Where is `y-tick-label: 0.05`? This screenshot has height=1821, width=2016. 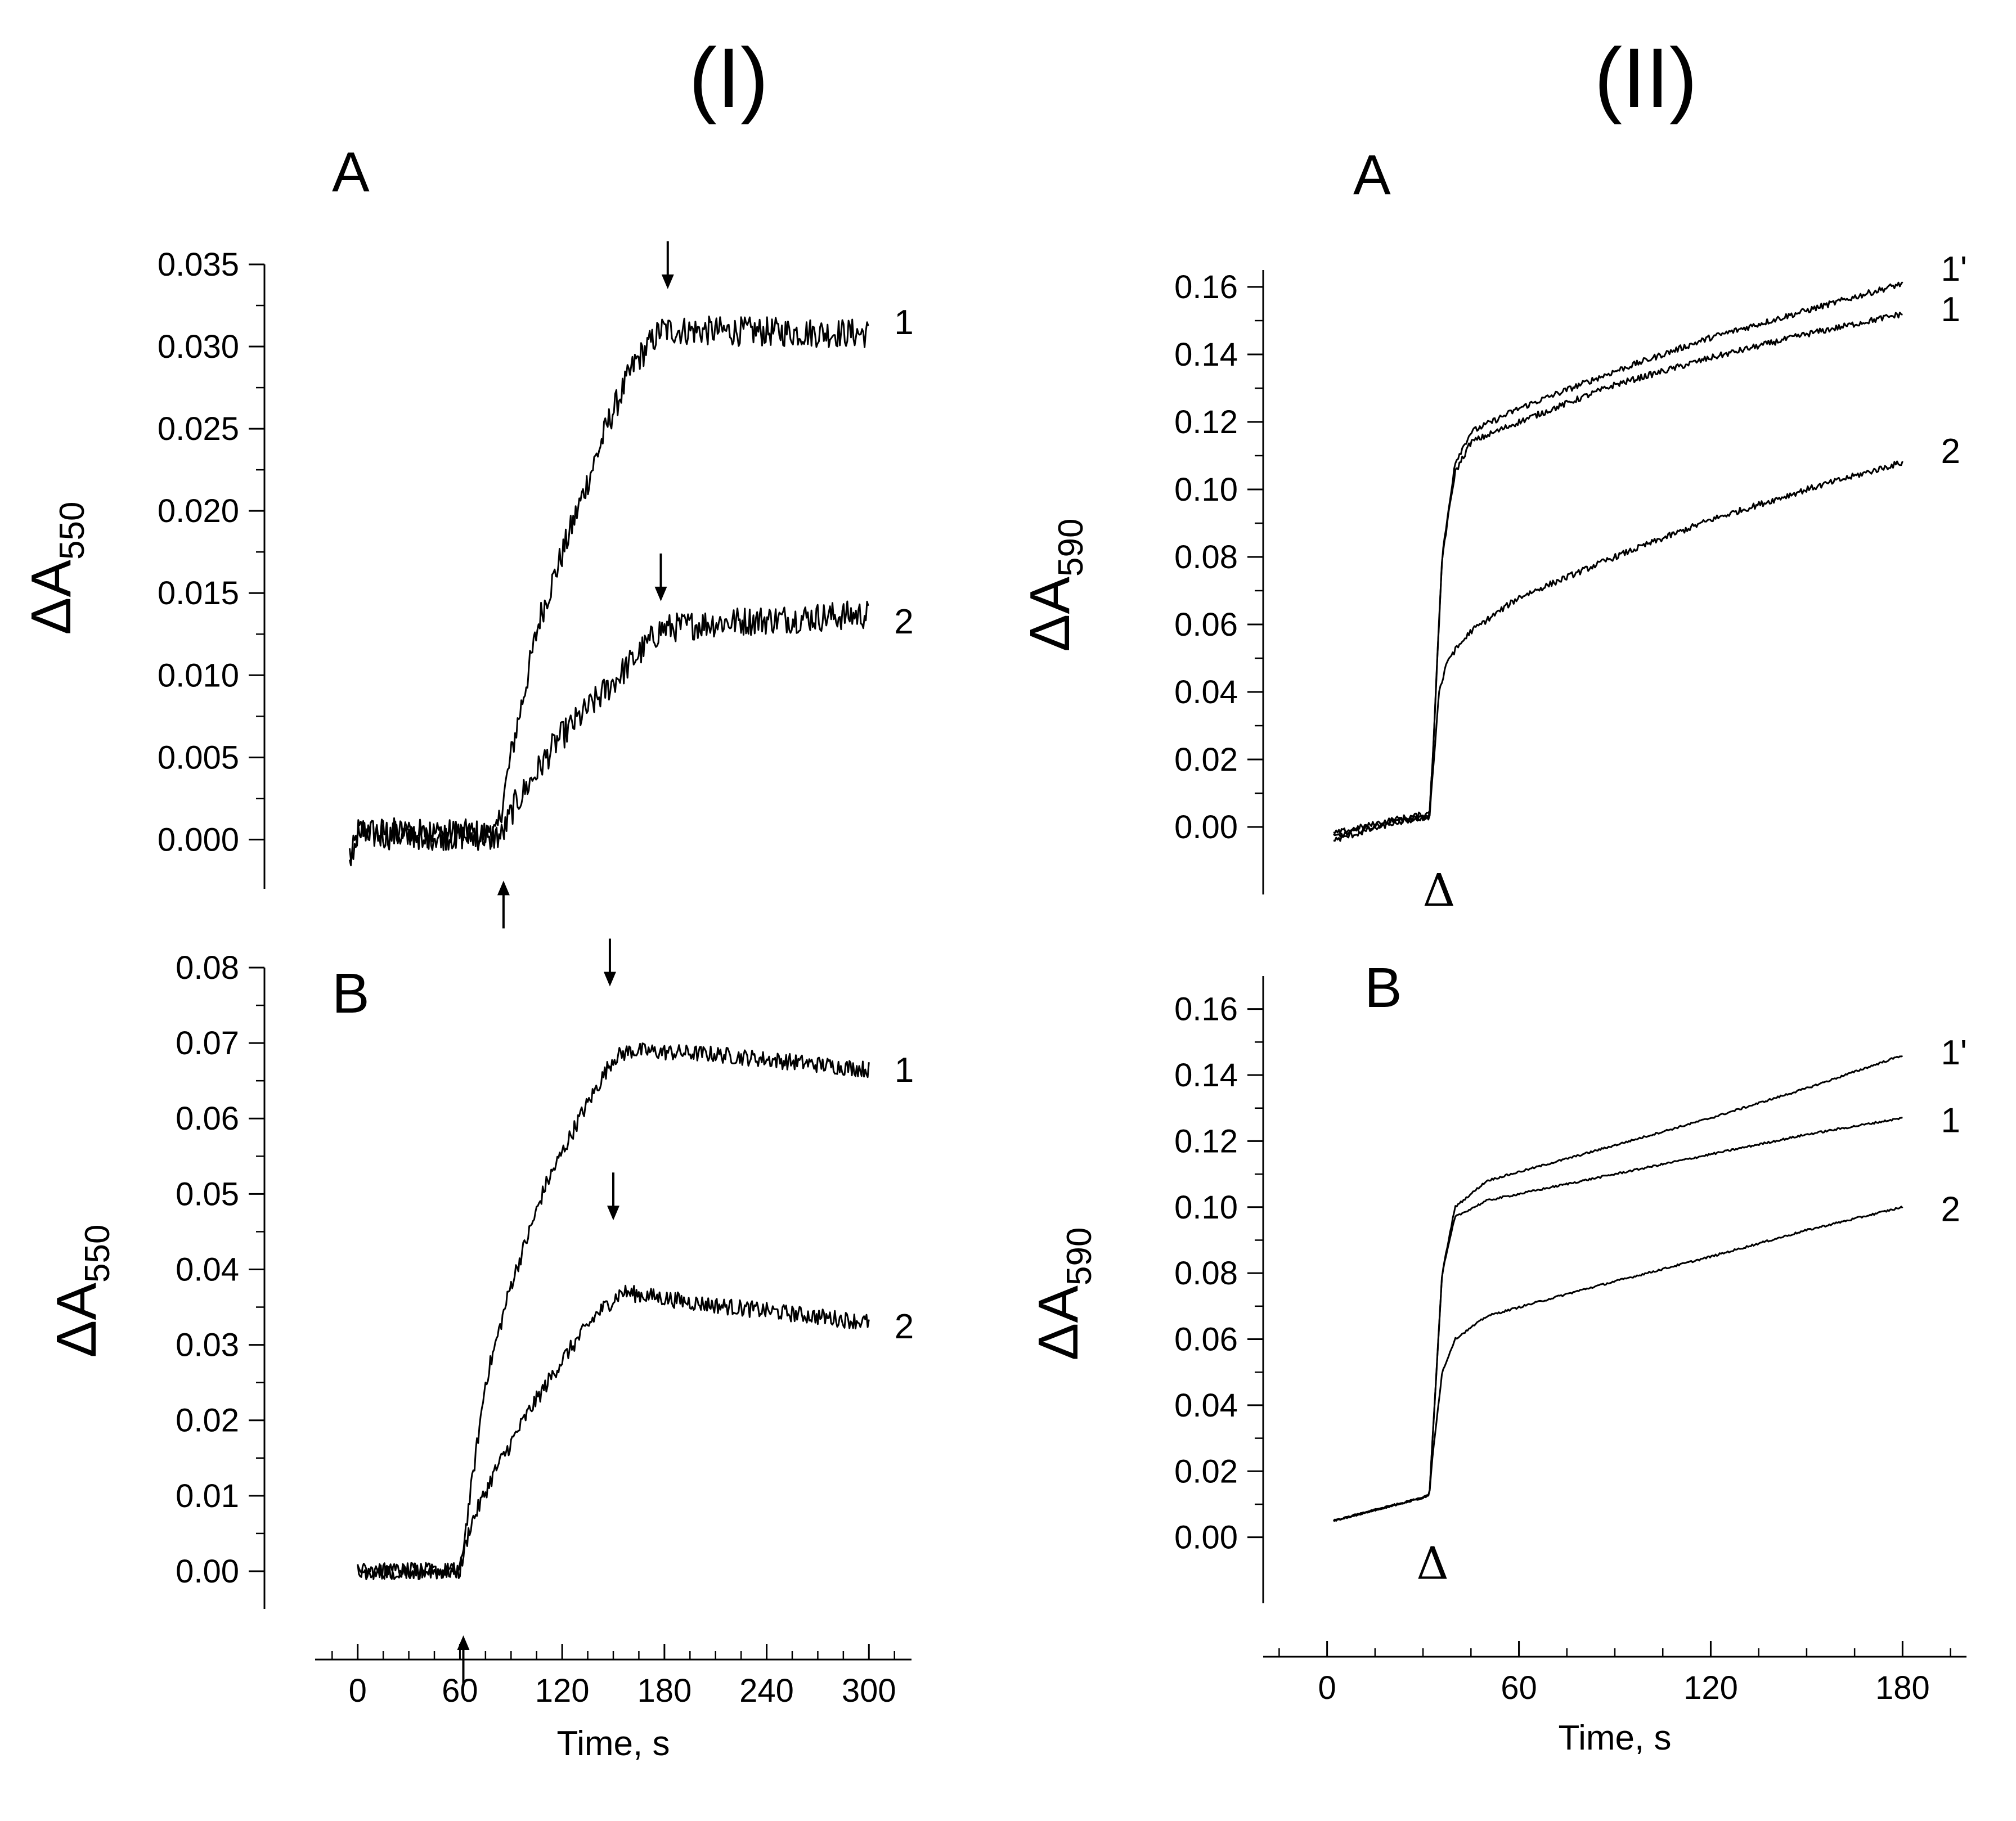 y-tick-label: 0.05 is located at coordinates (207, 1194).